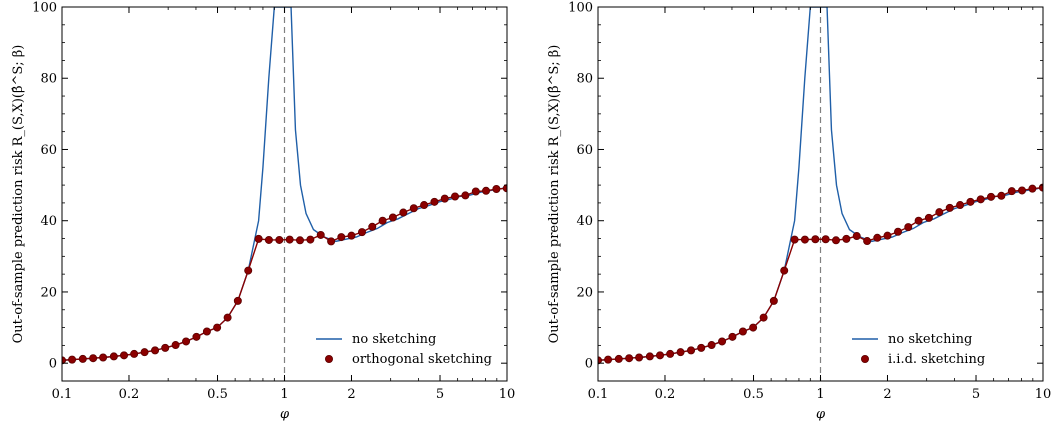 The width and height of the screenshot is (1057, 426). I want to click on y-tick-label: 40, so click(584, 221).